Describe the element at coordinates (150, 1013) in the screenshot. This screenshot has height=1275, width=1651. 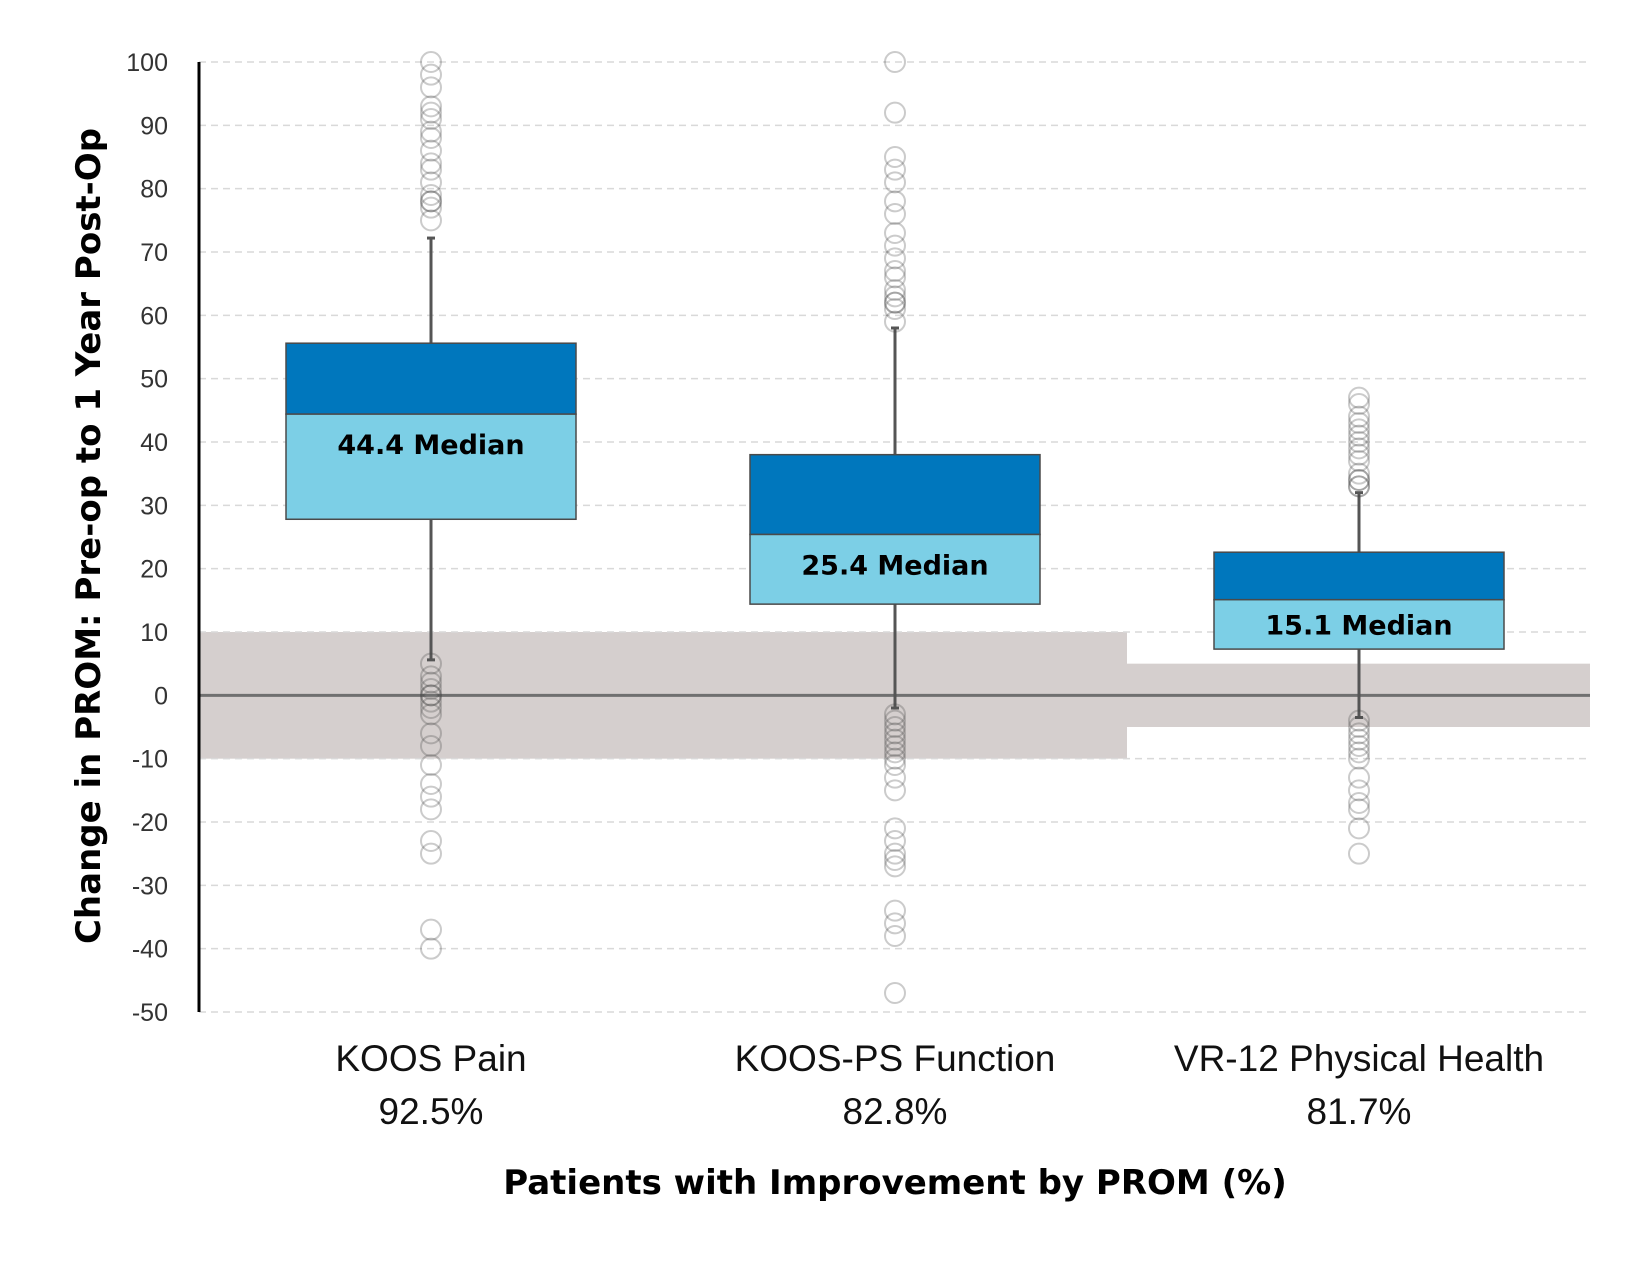
I see `y-tick-label: -50` at that location.